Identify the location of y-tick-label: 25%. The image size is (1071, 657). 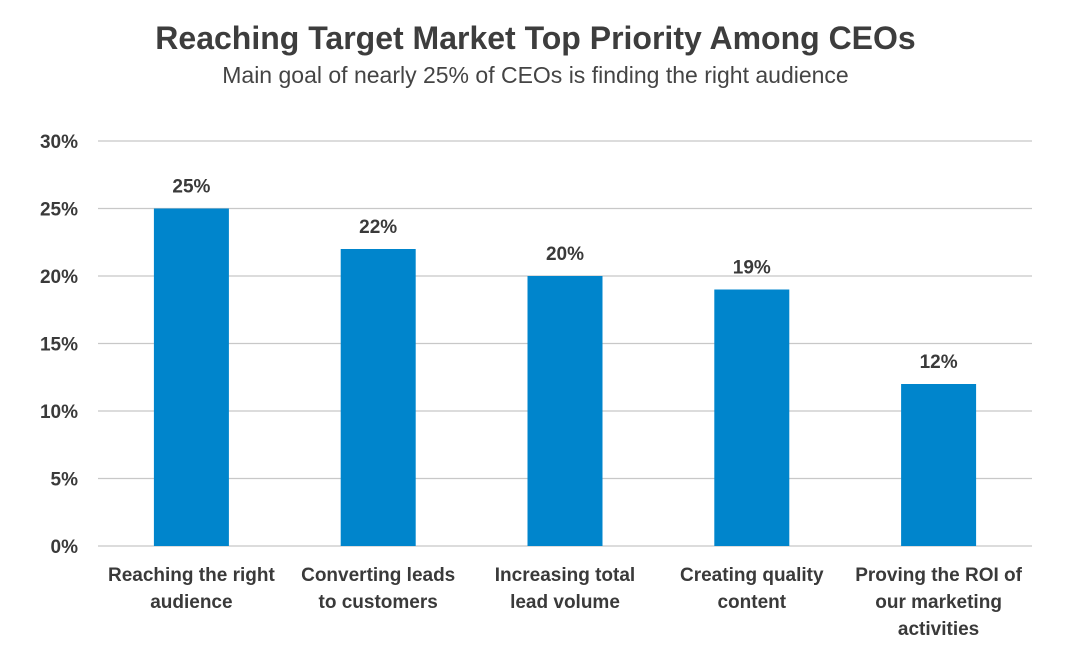
(59, 210).